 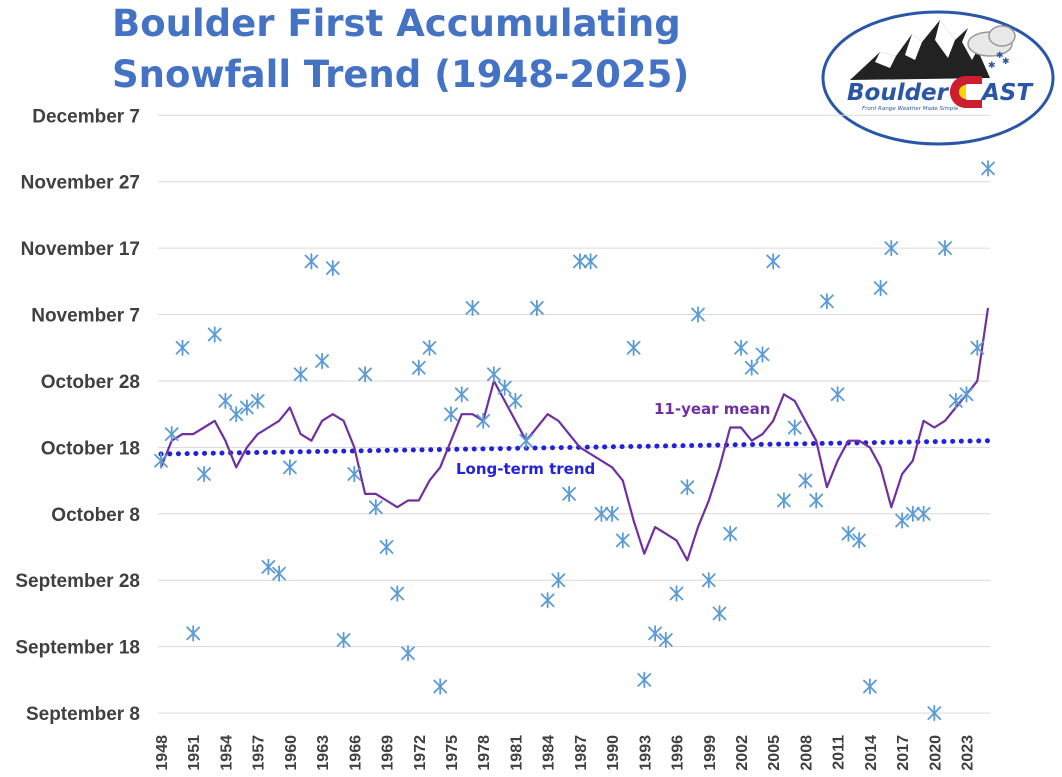 What do you see at coordinates (613, 753) in the screenshot?
I see `x-tick-label: 1990` at bounding box center [613, 753].